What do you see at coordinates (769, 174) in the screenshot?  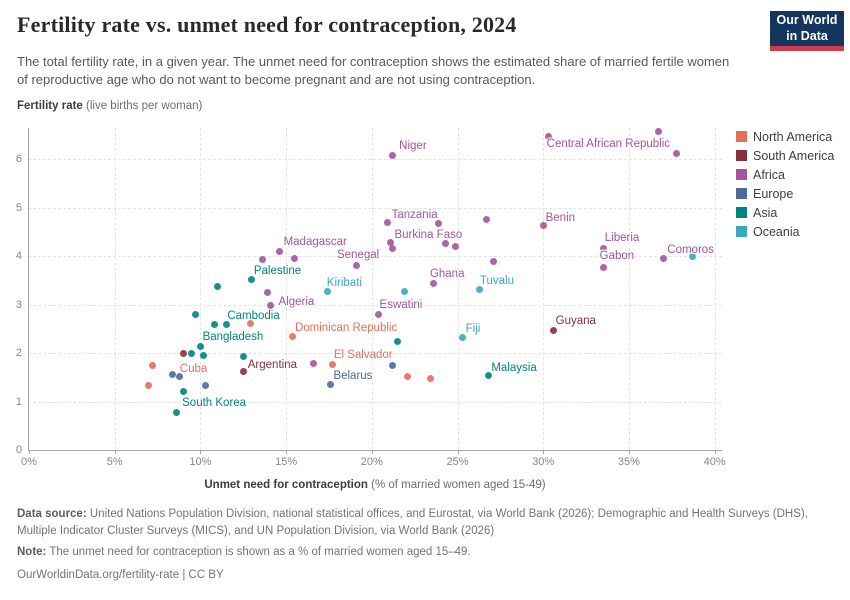 I see `legend-label: Africa` at bounding box center [769, 174].